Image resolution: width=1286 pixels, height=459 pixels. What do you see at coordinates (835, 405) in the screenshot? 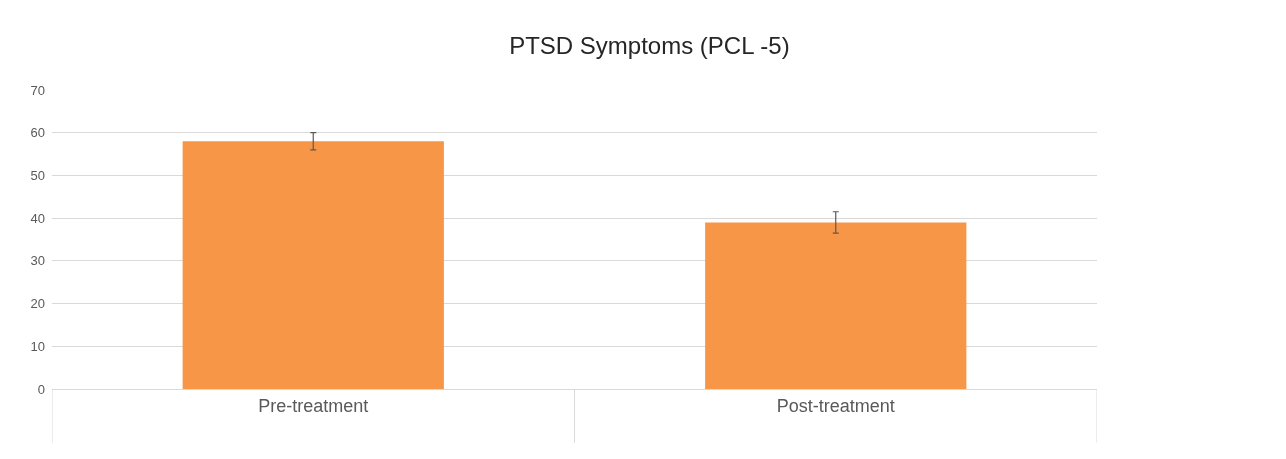
I see `x-tick-label: Post-treatment` at bounding box center [835, 405].